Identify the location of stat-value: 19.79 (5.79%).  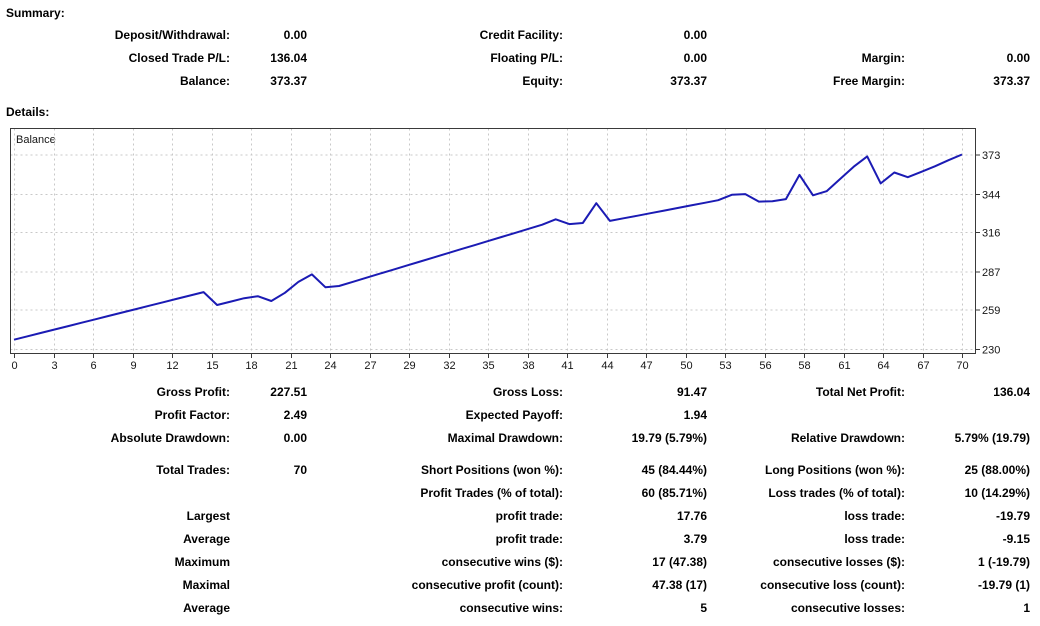
(669, 438).